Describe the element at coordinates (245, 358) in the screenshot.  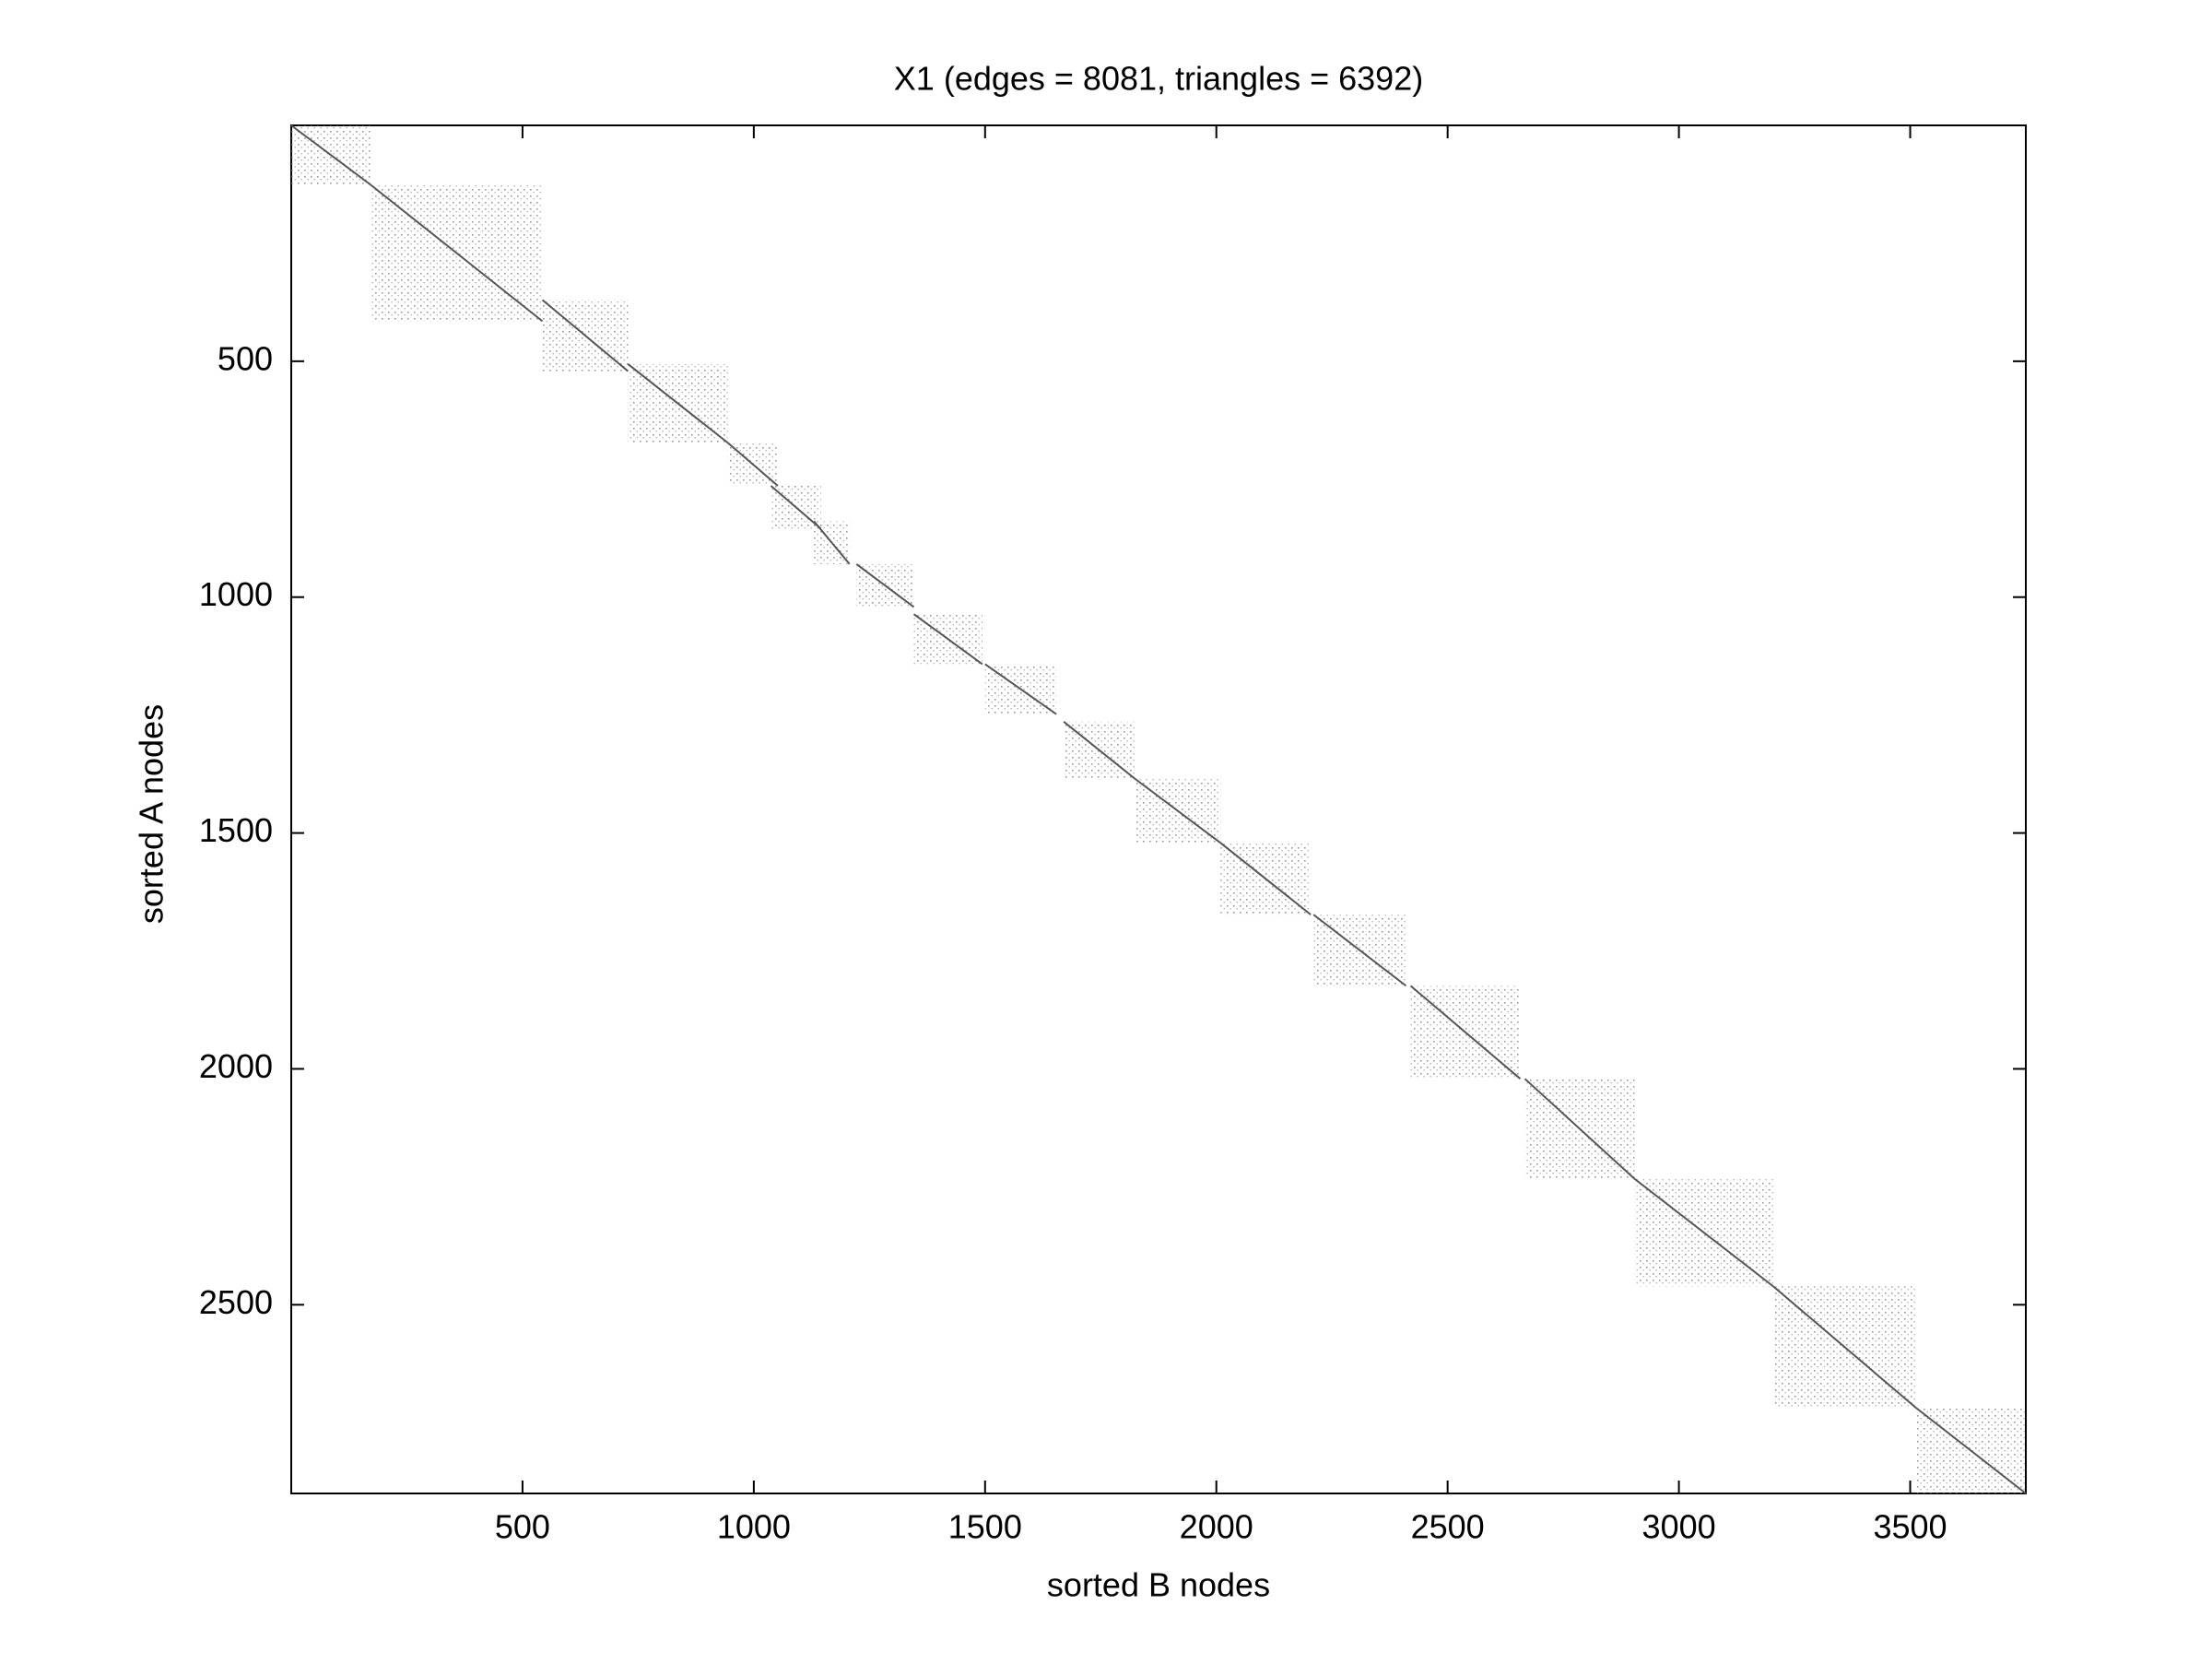
I see `y-tick-label: 500` at that location.